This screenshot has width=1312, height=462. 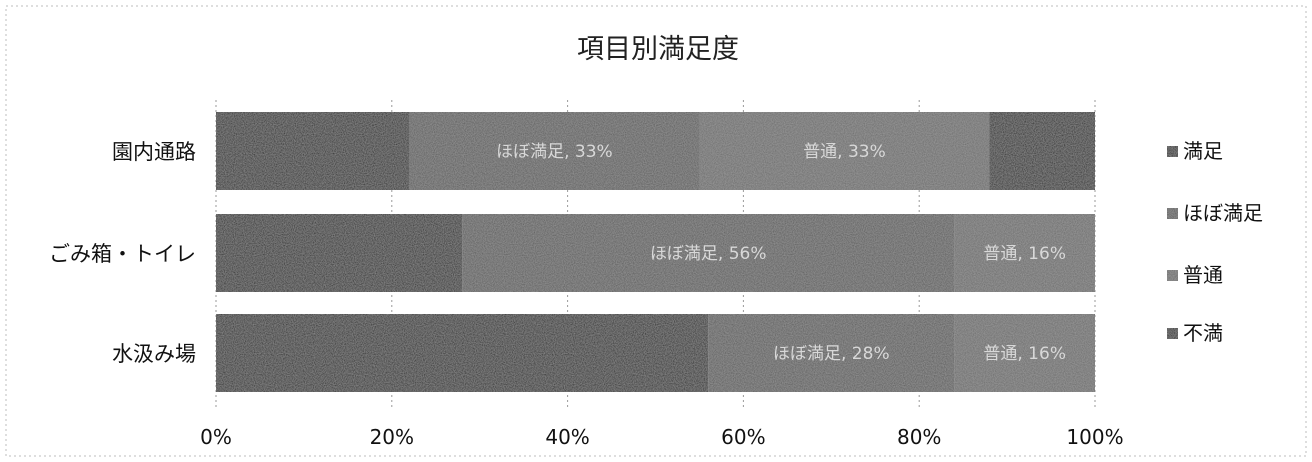 What do you see at coordinates (1203, 333) in the screenshot?
I see `legend-label: 不満` at bounding box center [1203, 333].